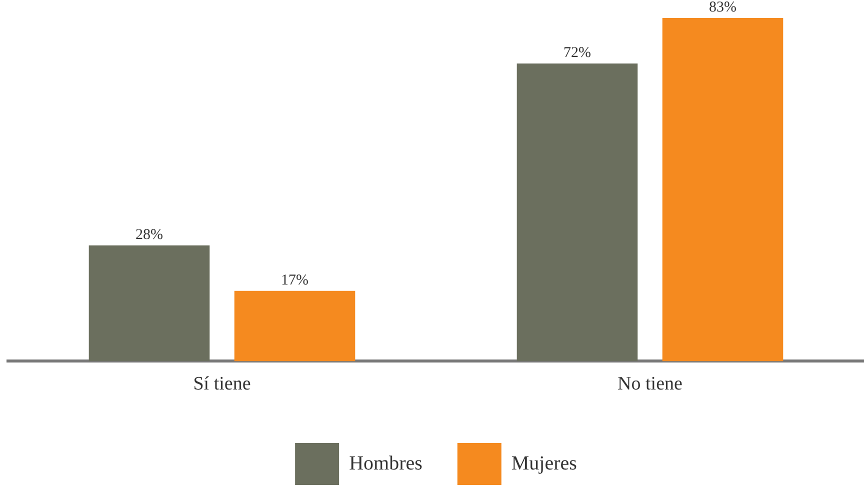 The height and width of the screenshot is (495, 864). Describe the element at coordinates (544, 463) in the screenshot. I see `legend-label: Mujeres` at that location.